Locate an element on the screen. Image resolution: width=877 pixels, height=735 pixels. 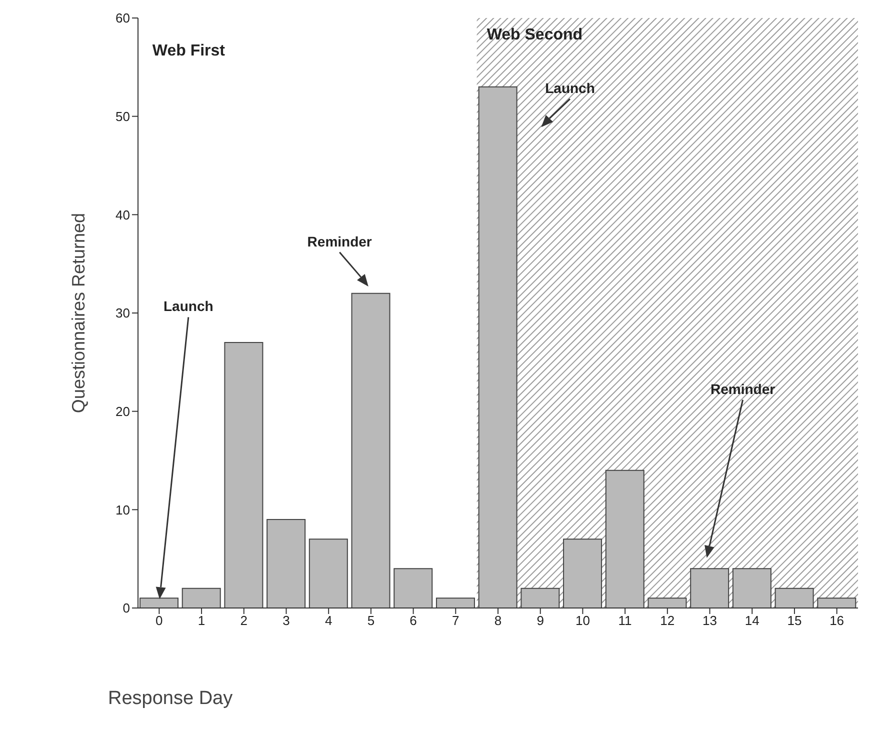
y-tick-label: 20 is located at coordinates (123, 411).